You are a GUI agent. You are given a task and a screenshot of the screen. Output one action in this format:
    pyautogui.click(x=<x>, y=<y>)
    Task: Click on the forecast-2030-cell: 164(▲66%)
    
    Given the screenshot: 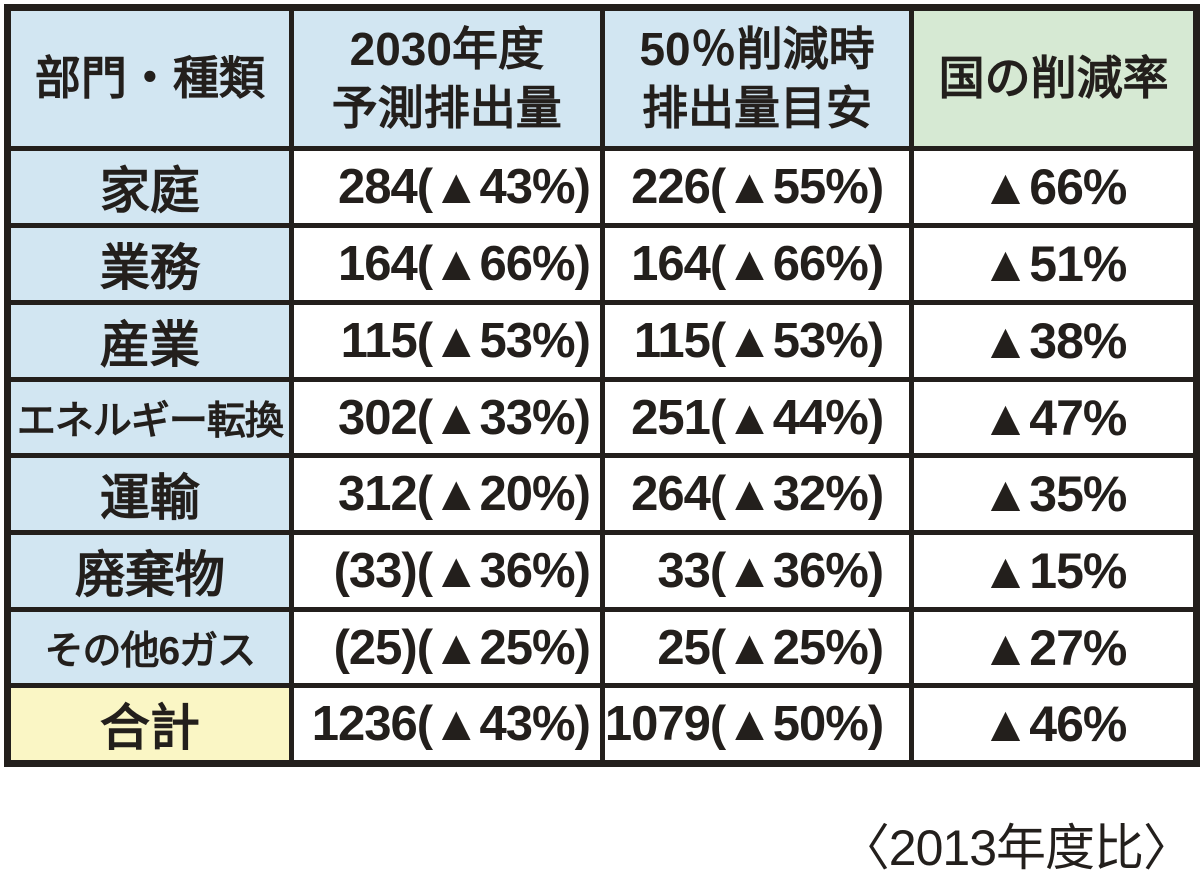 What is the action you would take?
    pyautogui.click(x=446, y=264)
    